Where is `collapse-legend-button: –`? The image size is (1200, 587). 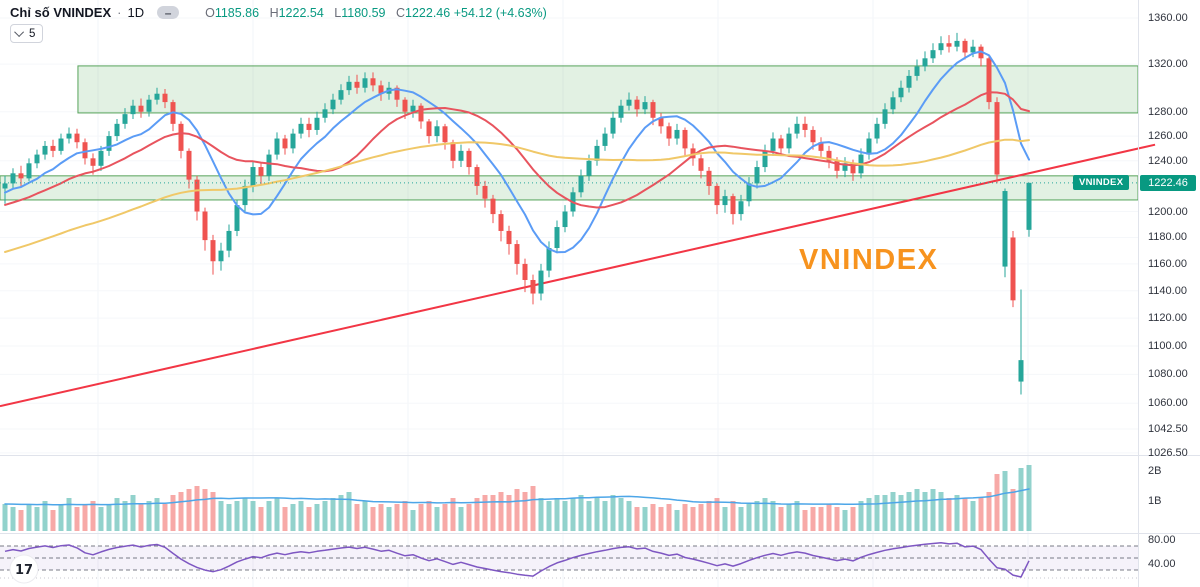
collapse-legend-button: – is located at coordinates (168, 12).